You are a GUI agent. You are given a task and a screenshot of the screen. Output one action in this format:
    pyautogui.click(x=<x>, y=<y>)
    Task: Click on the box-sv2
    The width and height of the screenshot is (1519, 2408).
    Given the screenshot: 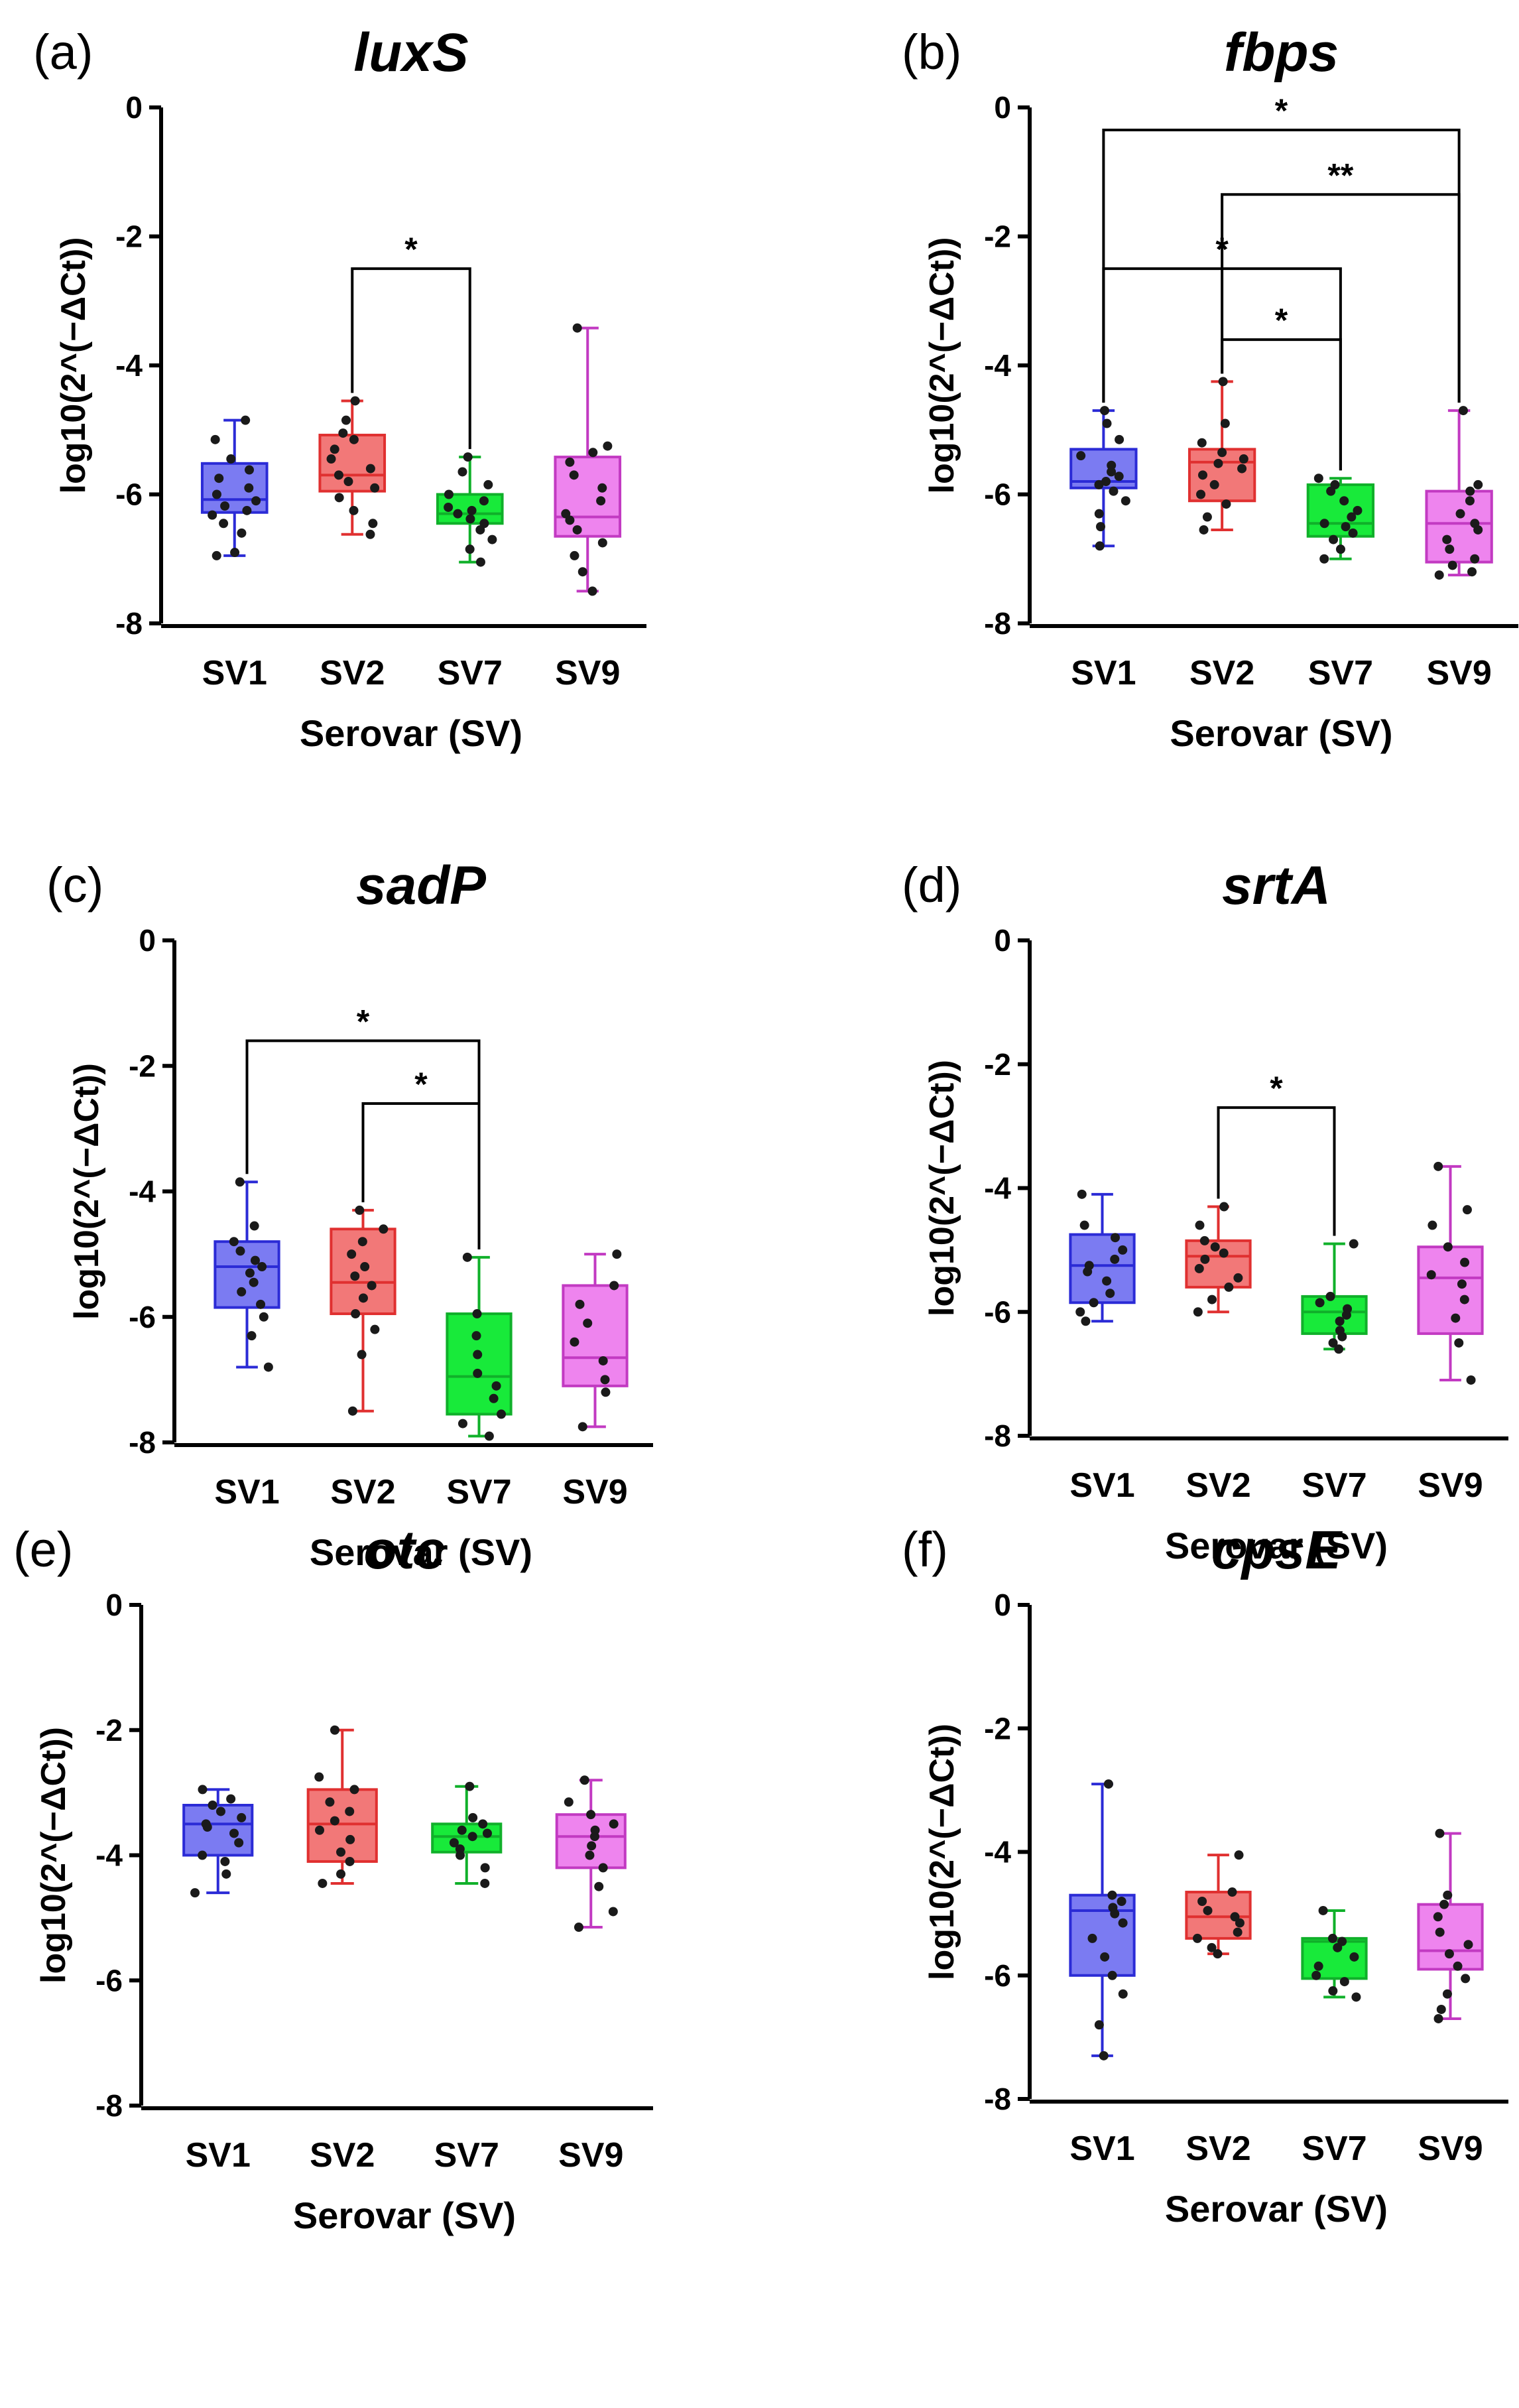 What is the action you would take?
    pyautogui.click(x=363, y=1310)
    